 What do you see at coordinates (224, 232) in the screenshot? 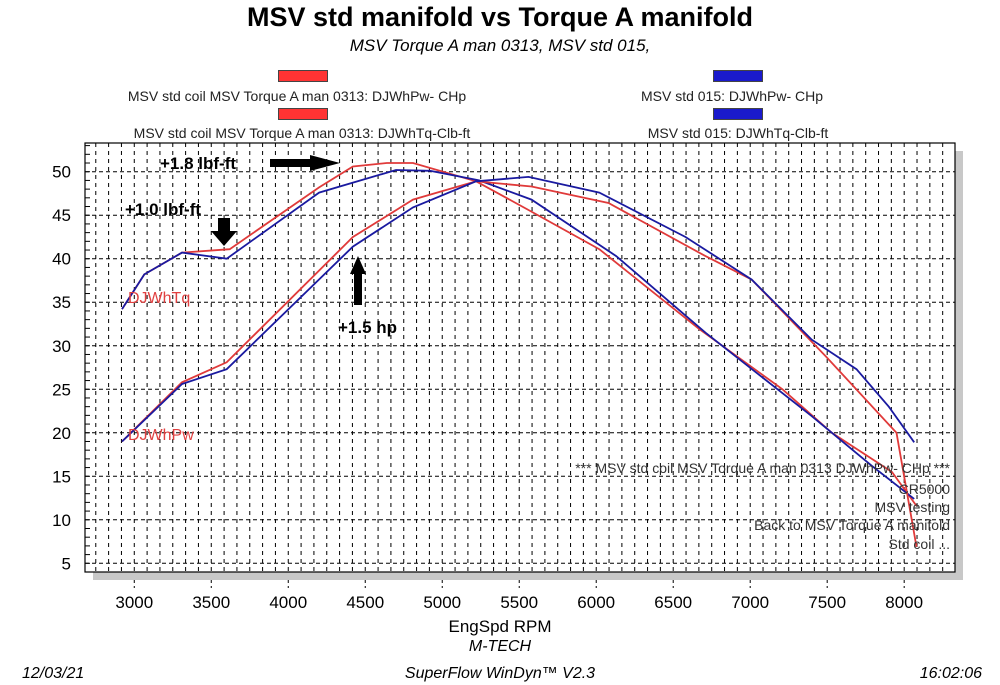
I see `arrow-down-icon` at bounding box center [224, 232].